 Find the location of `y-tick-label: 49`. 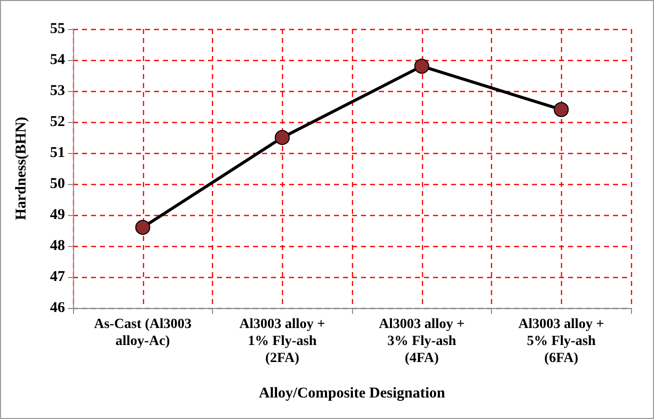

y-tick-label: 49 is located at coordinates (57, 215).